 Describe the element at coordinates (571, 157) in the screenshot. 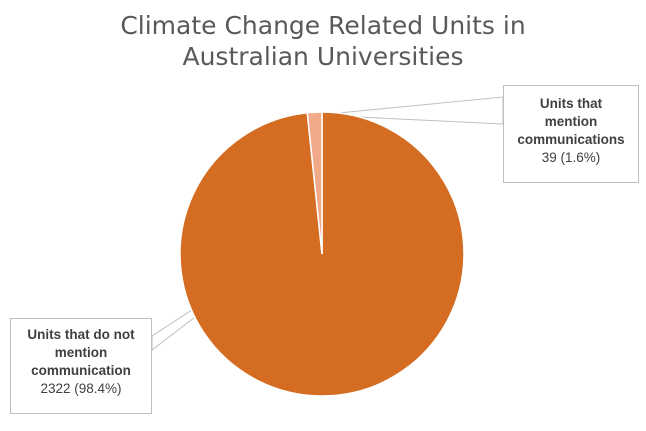

I see `data-label-units-mention-value: 39 (1.6%)` at that location.